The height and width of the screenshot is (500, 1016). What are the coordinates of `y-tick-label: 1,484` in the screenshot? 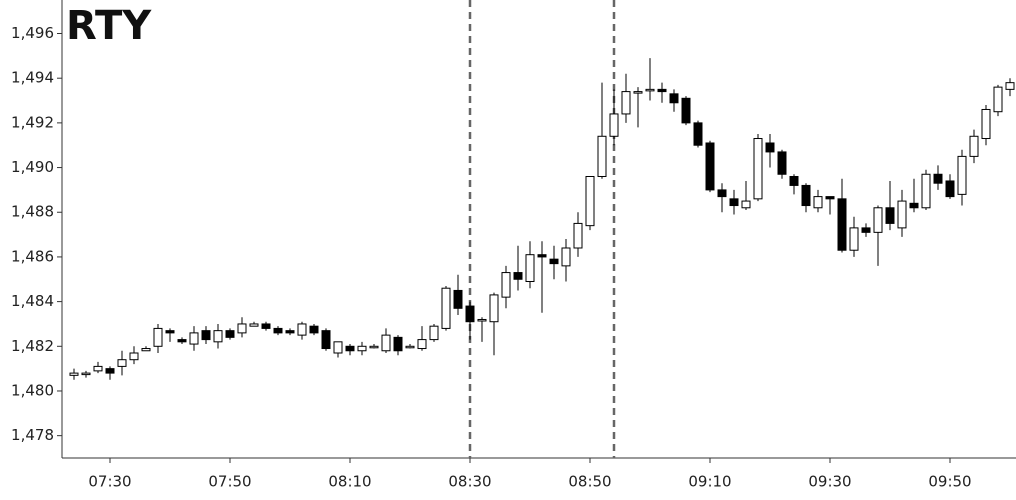 It's located at (32, 301).